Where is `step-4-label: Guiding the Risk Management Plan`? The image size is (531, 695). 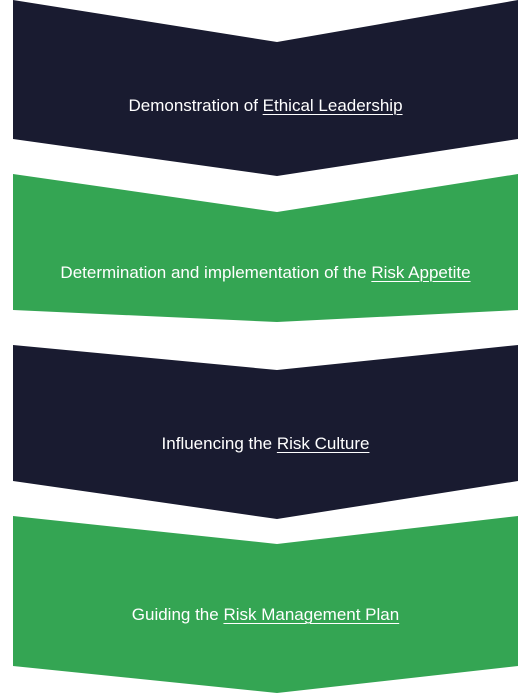 step-4-label: Guiding the Risk Management Plan is located at coordinates (265, 615).